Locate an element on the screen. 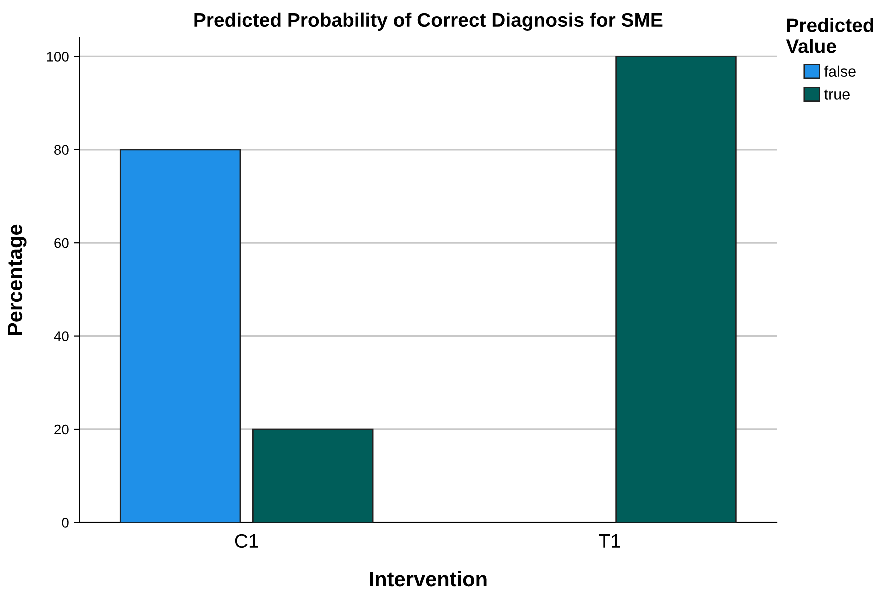 This screenshot has width=877, height=594. legend-label: false is located at coordinates (840, 72).